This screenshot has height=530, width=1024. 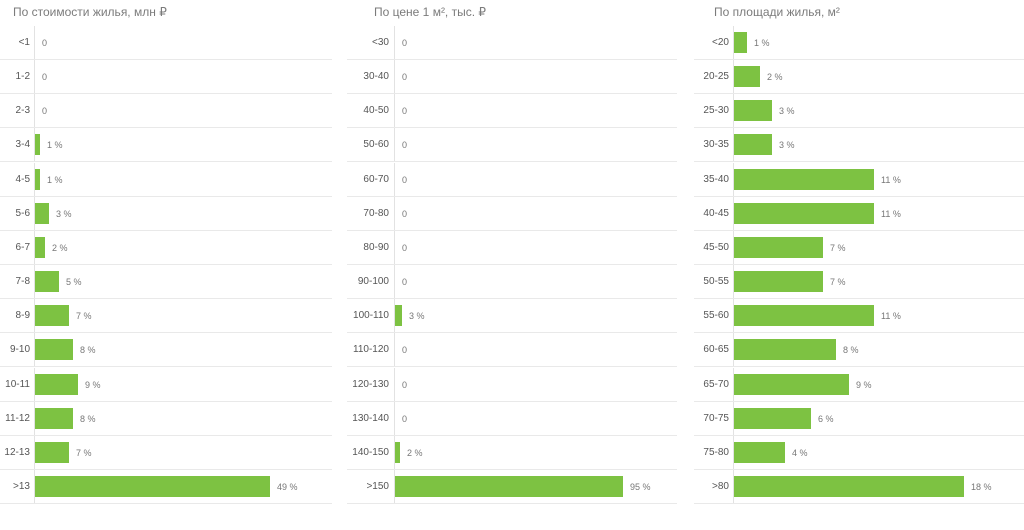 What do you see at coordinates (22, 77) in the screenshot?
I see `category-label: 1-2` at bounding box center [22, 77].